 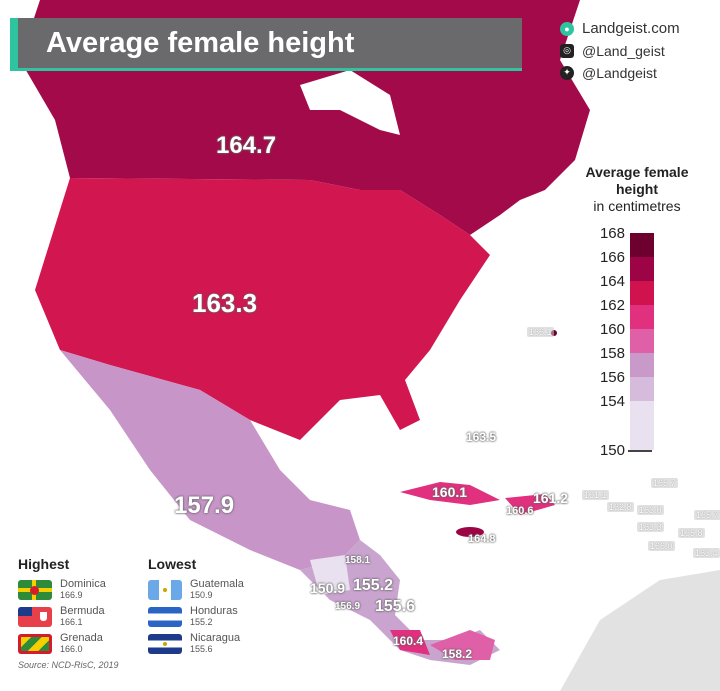 I want to click on hispaniola-shape, so click(x=530, y=504).